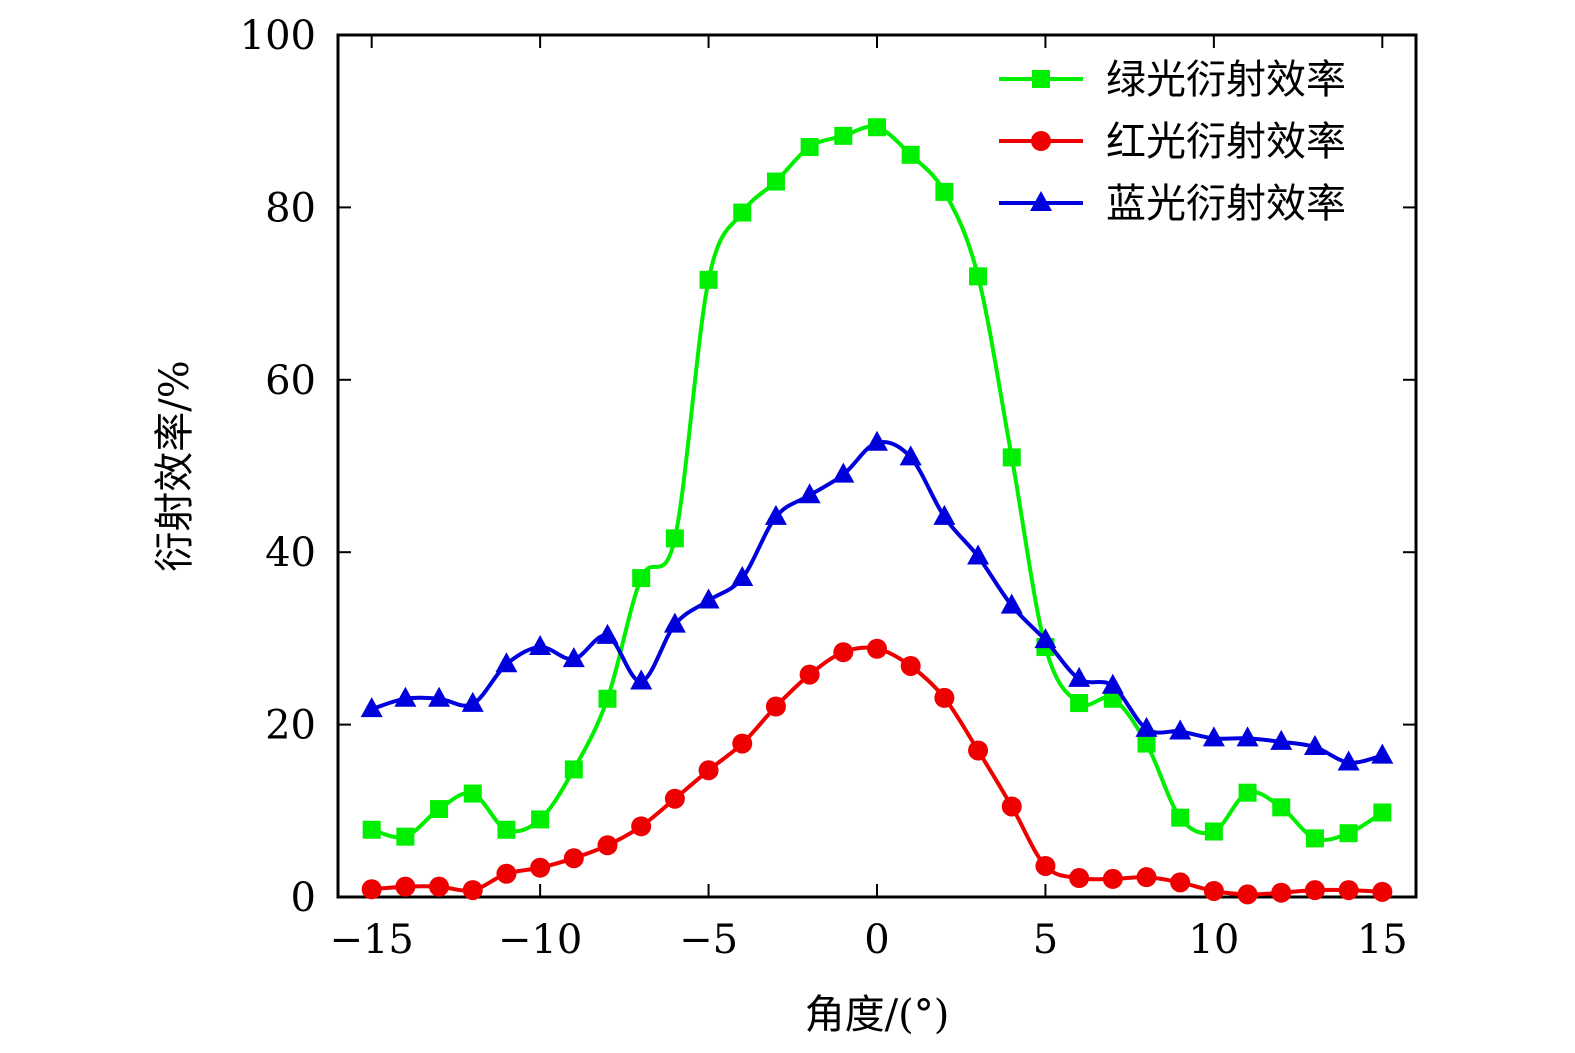 The width and height of the screenshot is (1575, 1053). Describe the element at coordinates (290, 553) in the screenshot. I see `y-tick-label: 40` at that location.